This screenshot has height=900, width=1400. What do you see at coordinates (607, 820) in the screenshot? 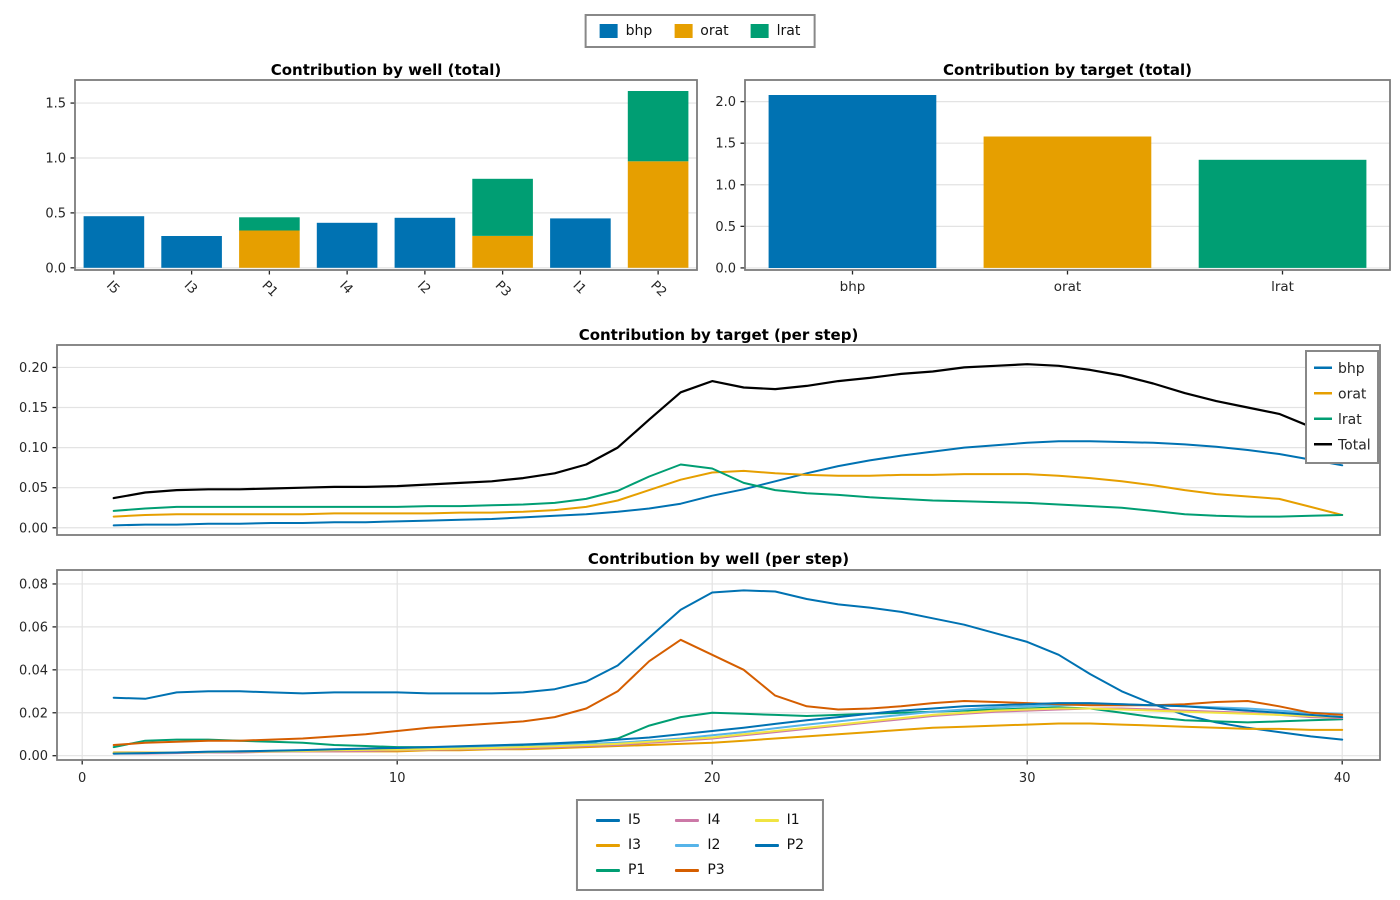
I see `legend-swatch-I5` at bounding box center [607, 820].